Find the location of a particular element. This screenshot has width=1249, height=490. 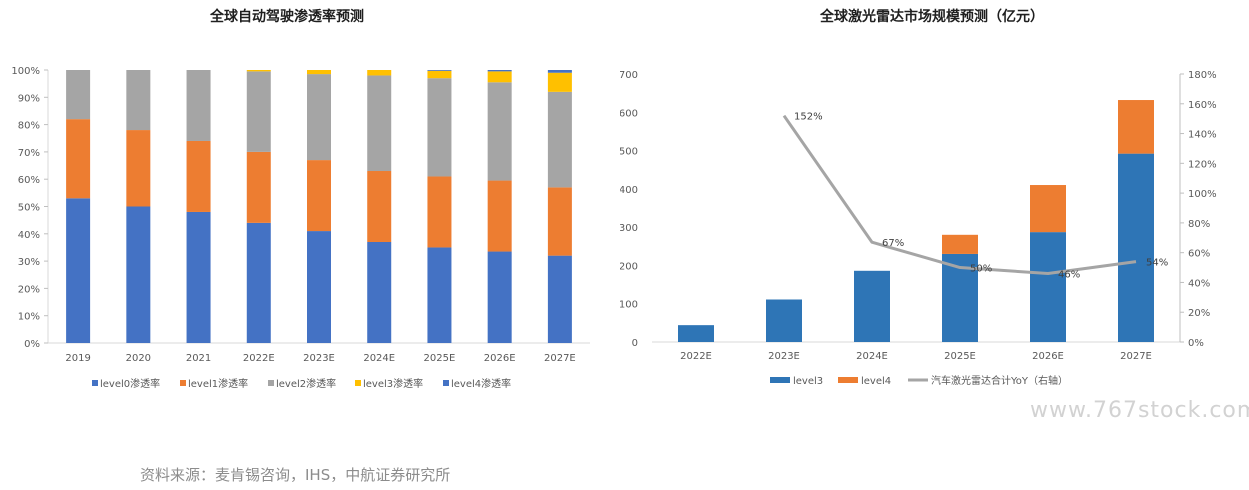

x-tick-label: 2019 is located at coordinates (77, 358).